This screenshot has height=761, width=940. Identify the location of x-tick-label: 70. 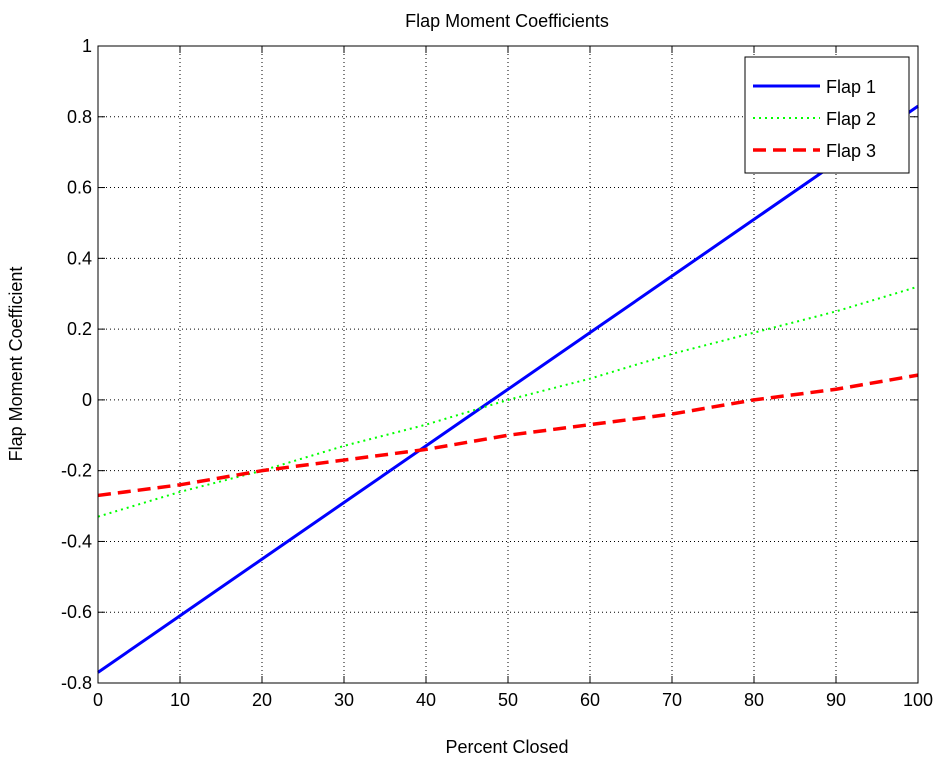
(672, 700).